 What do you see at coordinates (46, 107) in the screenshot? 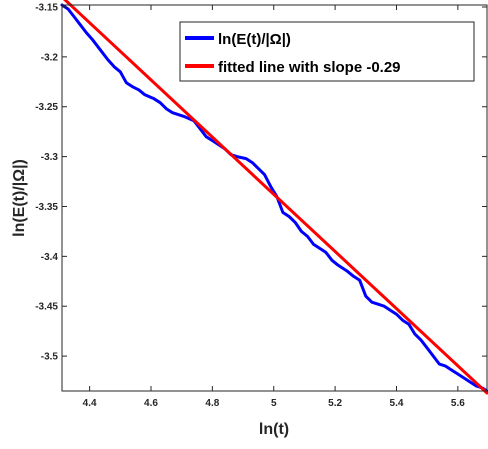
I see `y-tick-label: -3.25` at bounding box center [46, 107].